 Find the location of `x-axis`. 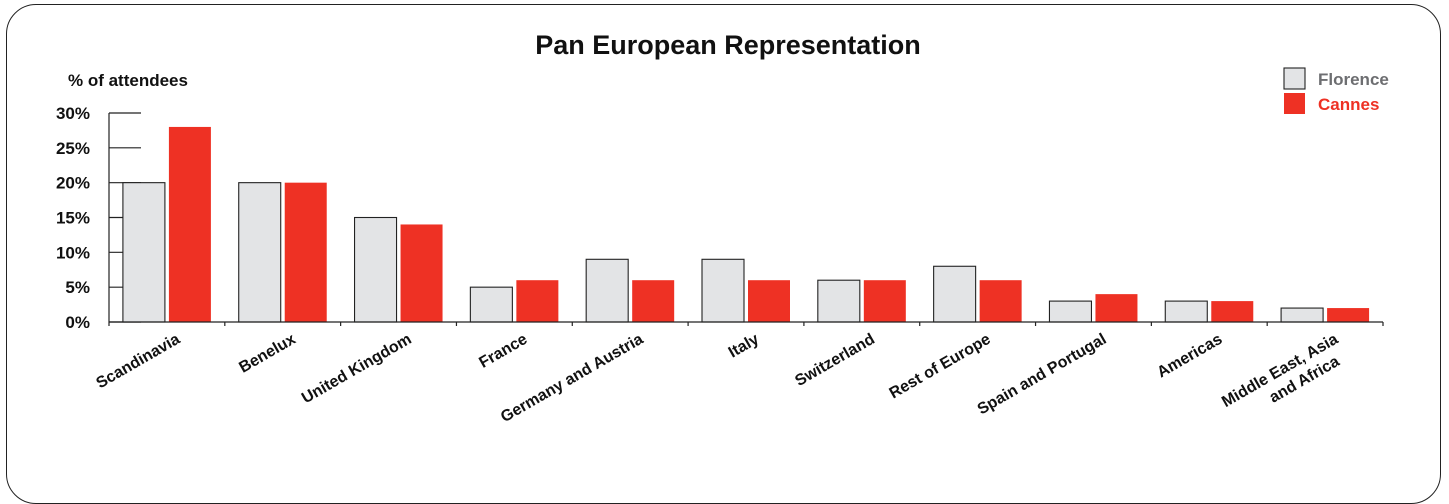

x-axis is located at coordinates (746, 323).